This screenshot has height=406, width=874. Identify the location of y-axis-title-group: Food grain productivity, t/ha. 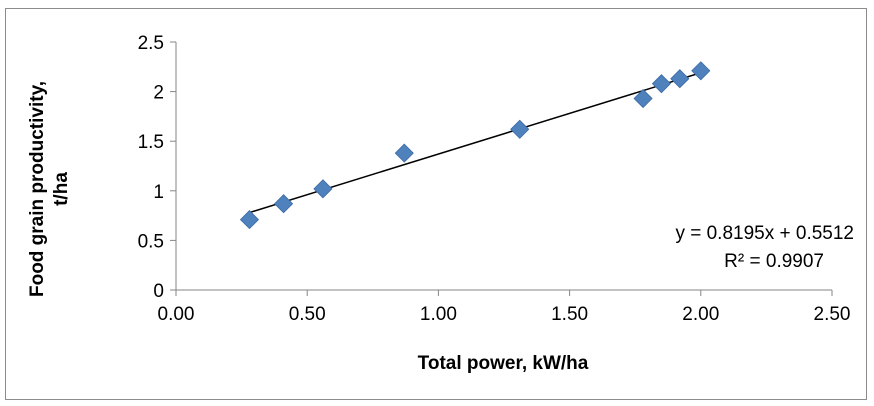
(49, 189).